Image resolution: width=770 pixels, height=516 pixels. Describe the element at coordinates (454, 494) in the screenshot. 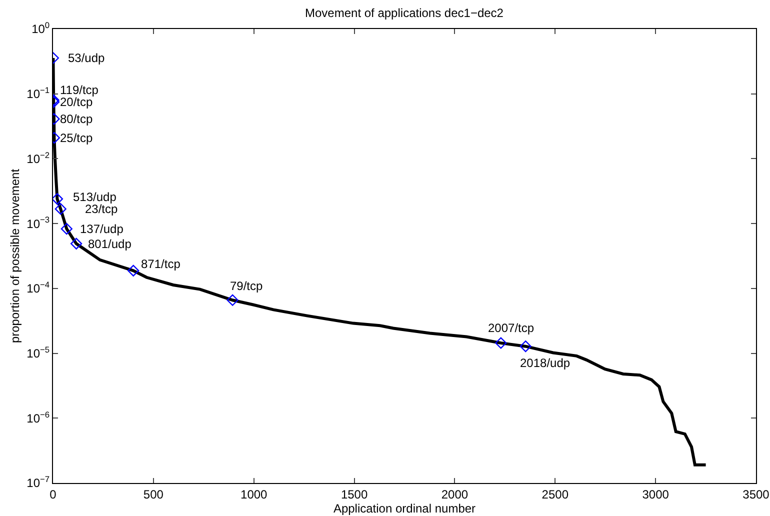

I see `x-tick-label: 2000` at that location.